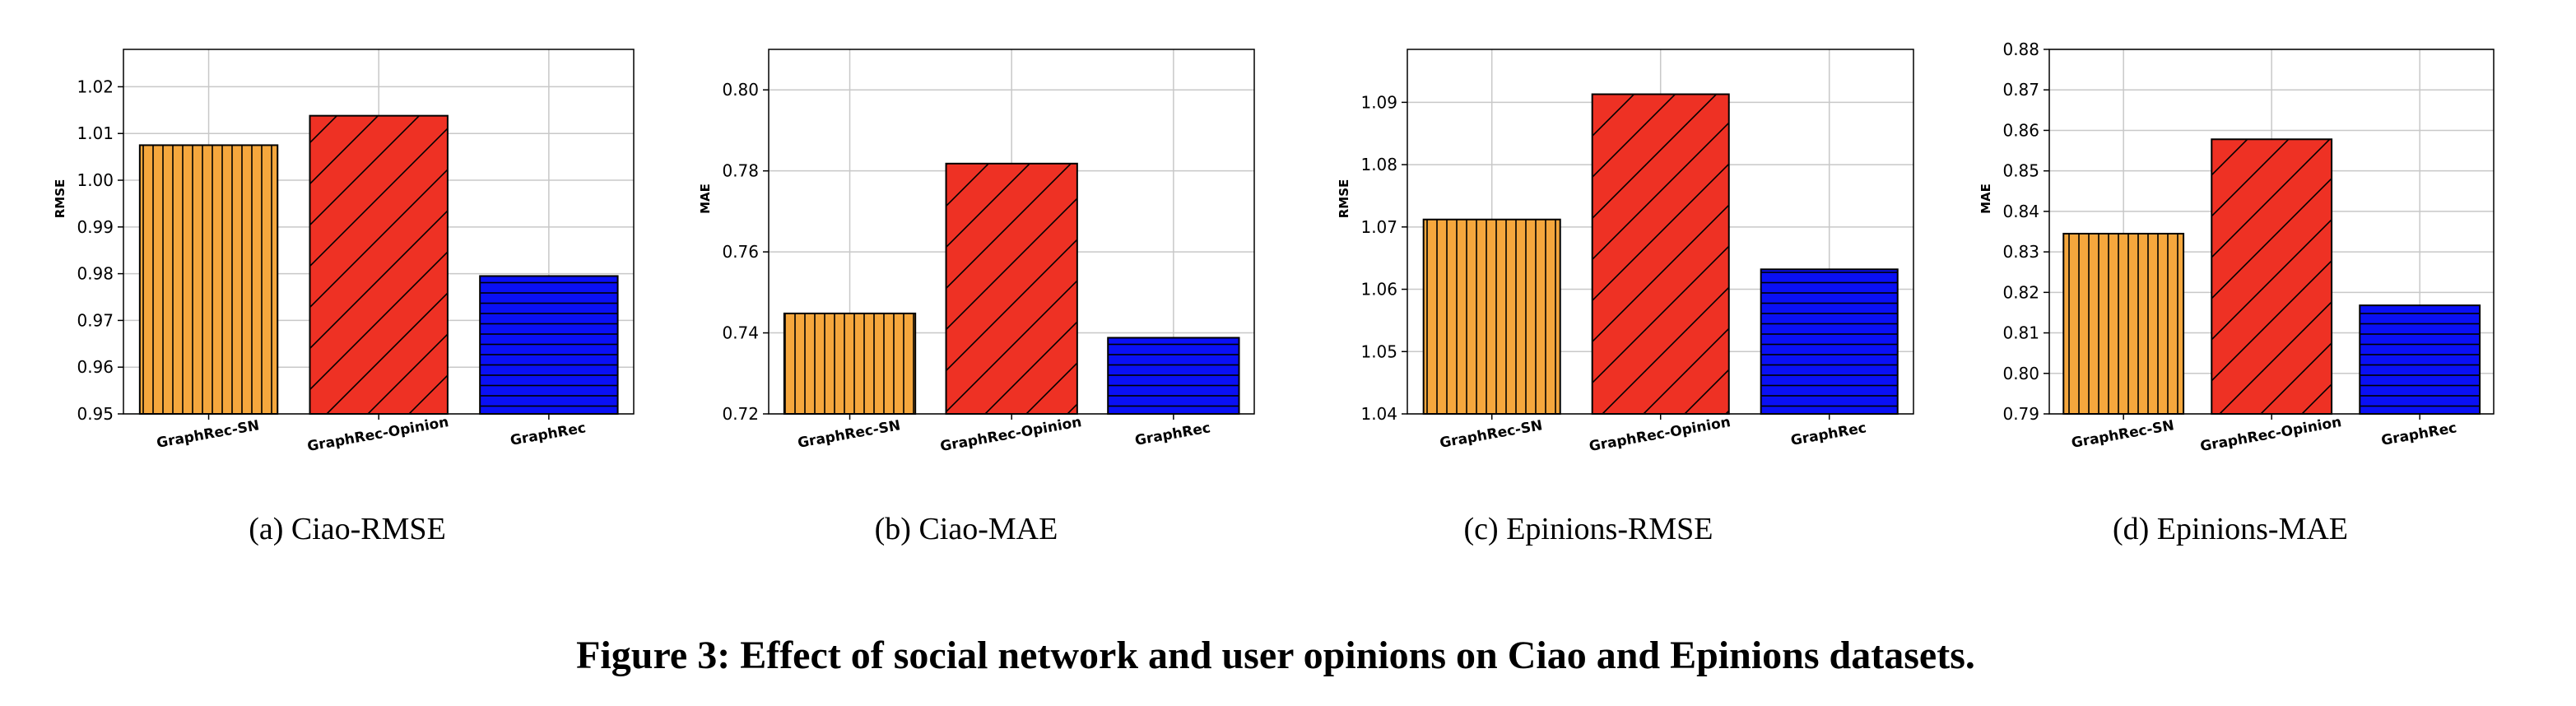 The width and height of the screenshot is (2576, 706). Describe the element at coordinates (95, 367) in the screenshot. I see `y-tick-label: 0.96` at that location.